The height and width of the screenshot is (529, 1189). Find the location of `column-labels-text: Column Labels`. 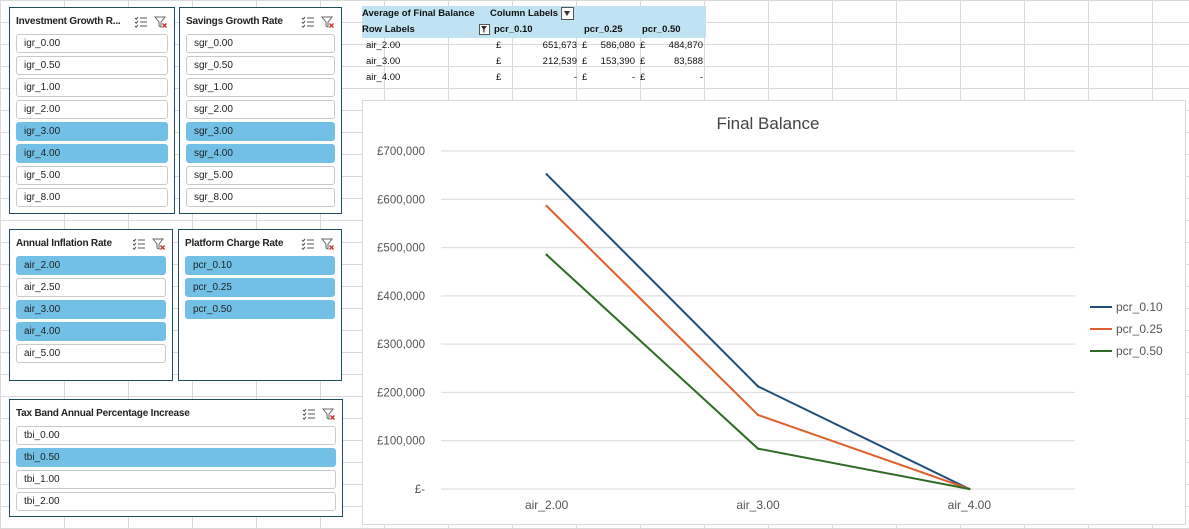

column-labels-text: Column Labels is located at coordinates (524, 13).